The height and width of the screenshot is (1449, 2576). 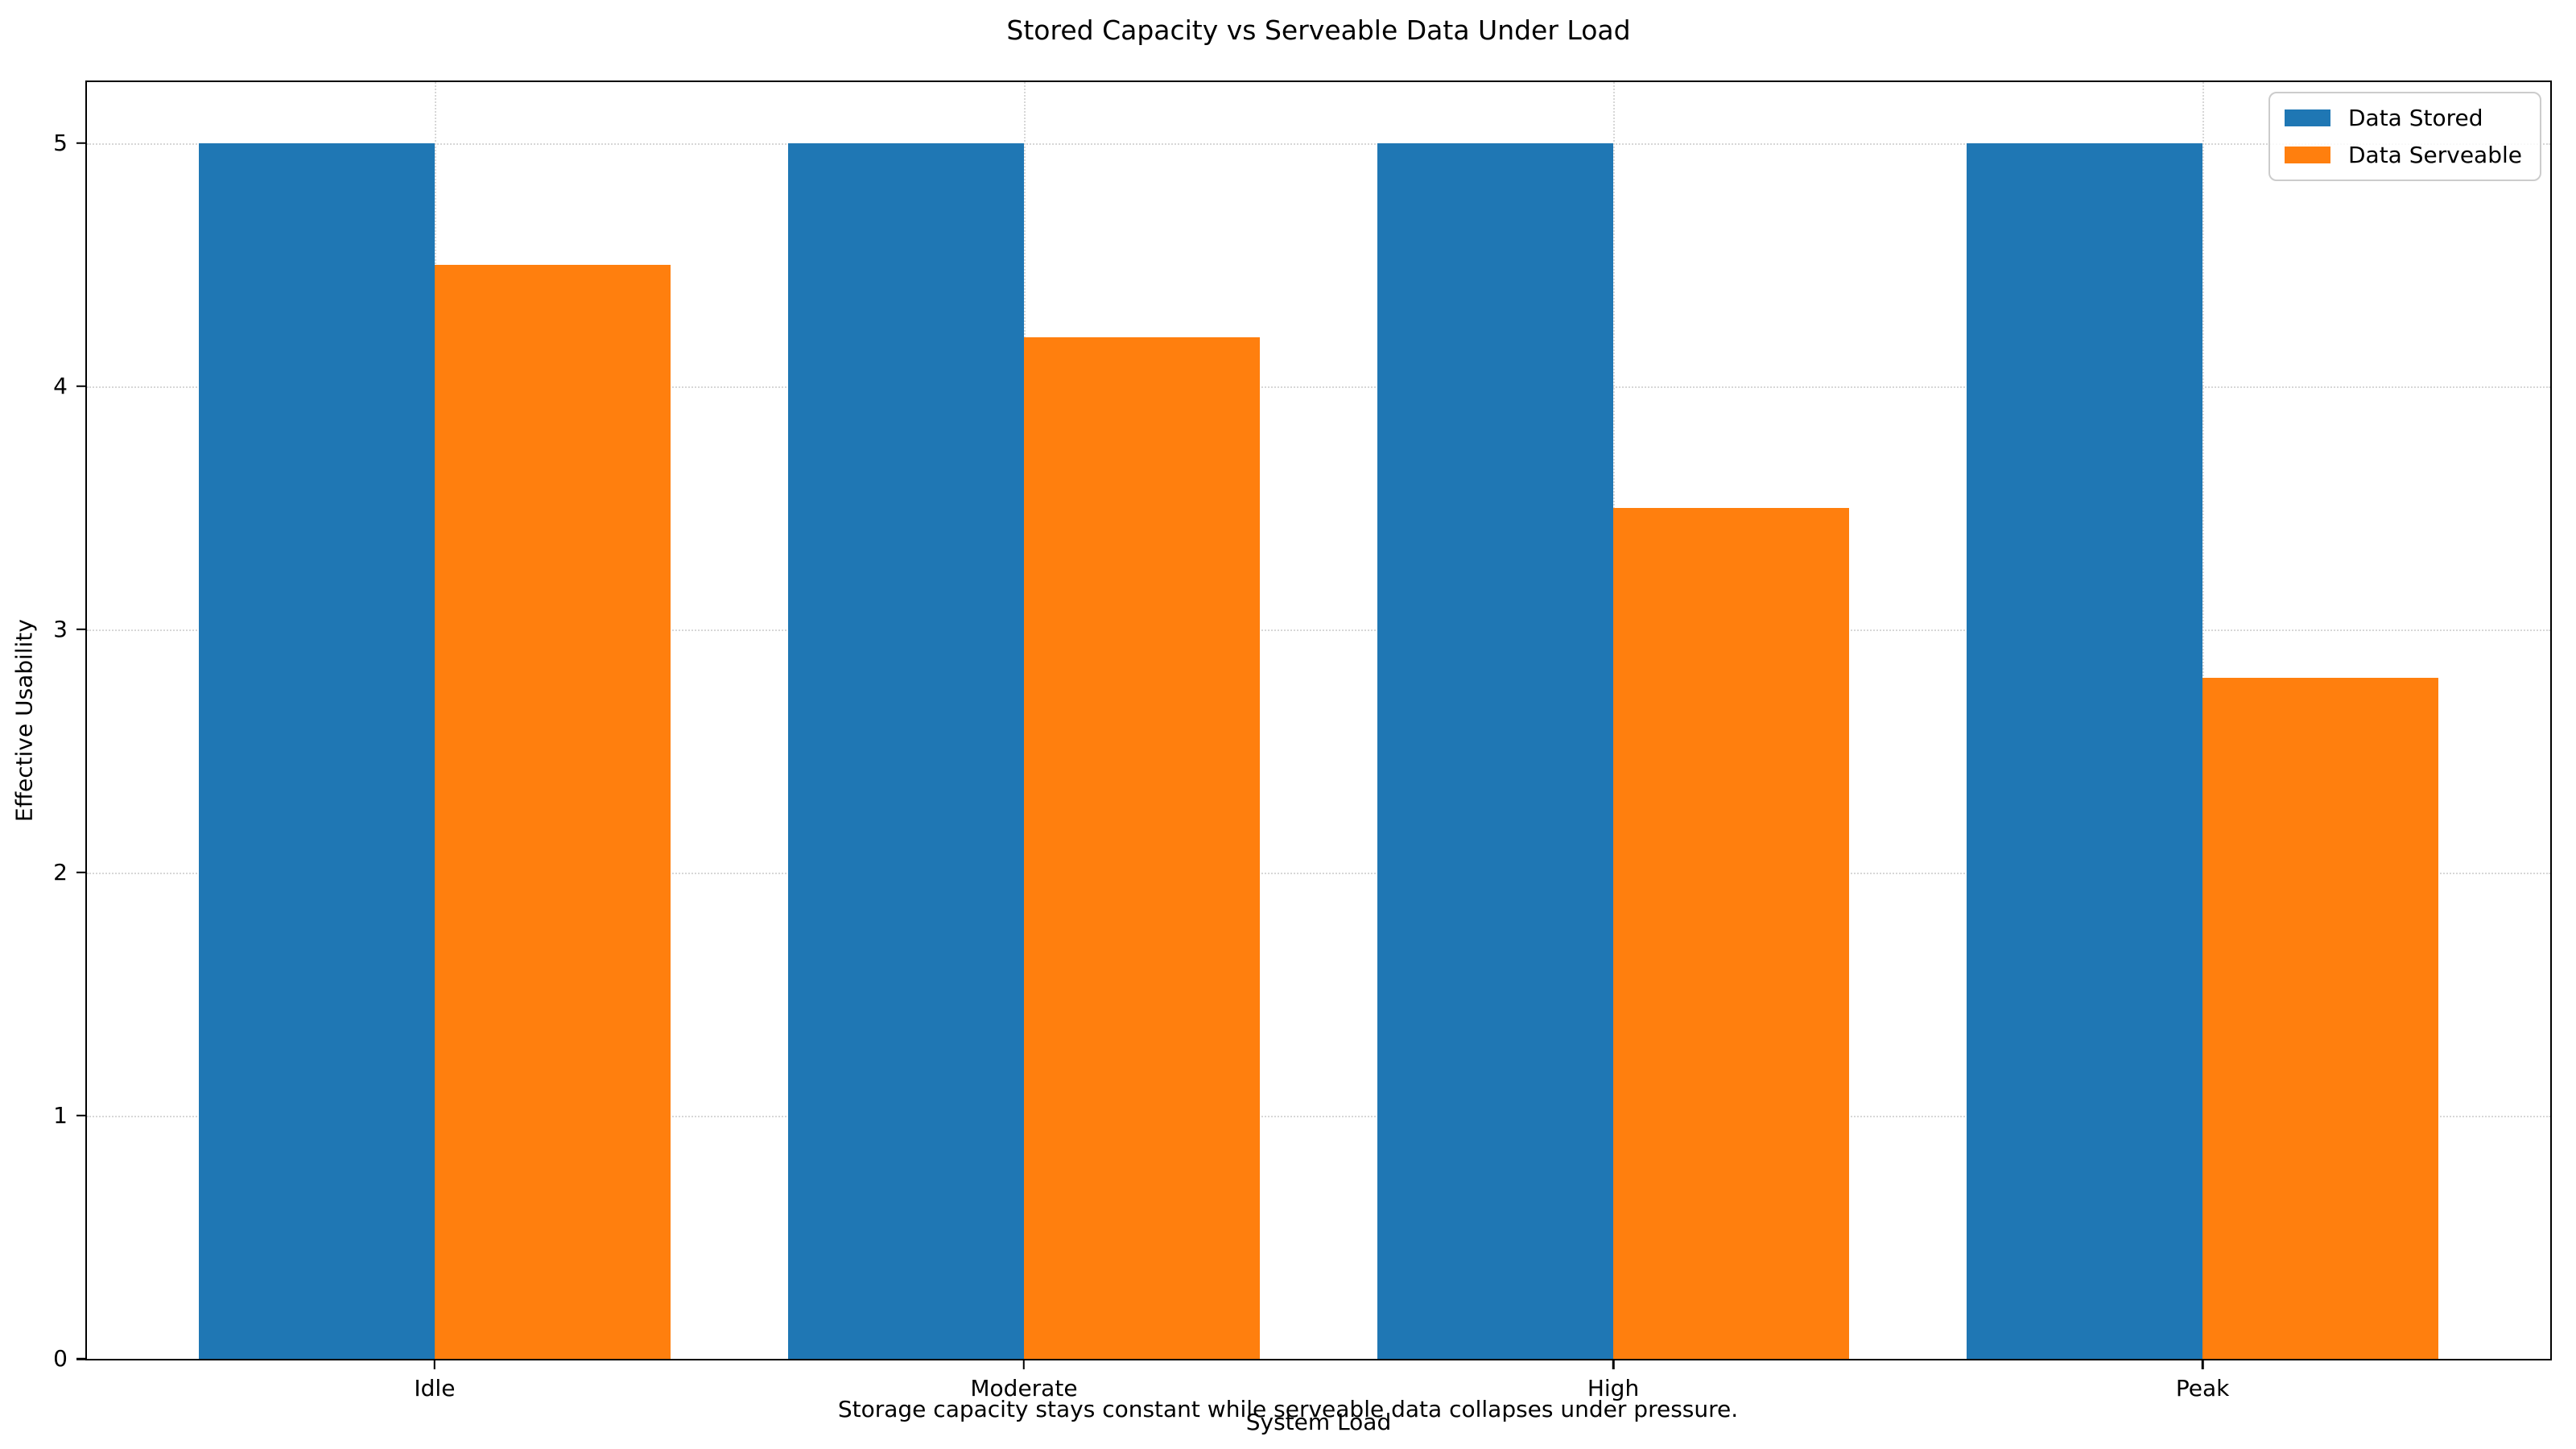 What do you see at coordinates (2202, 1388) in the screenshot?
I see `x-tick-label-peak: Peak` at bounding box center [2202, 1388].